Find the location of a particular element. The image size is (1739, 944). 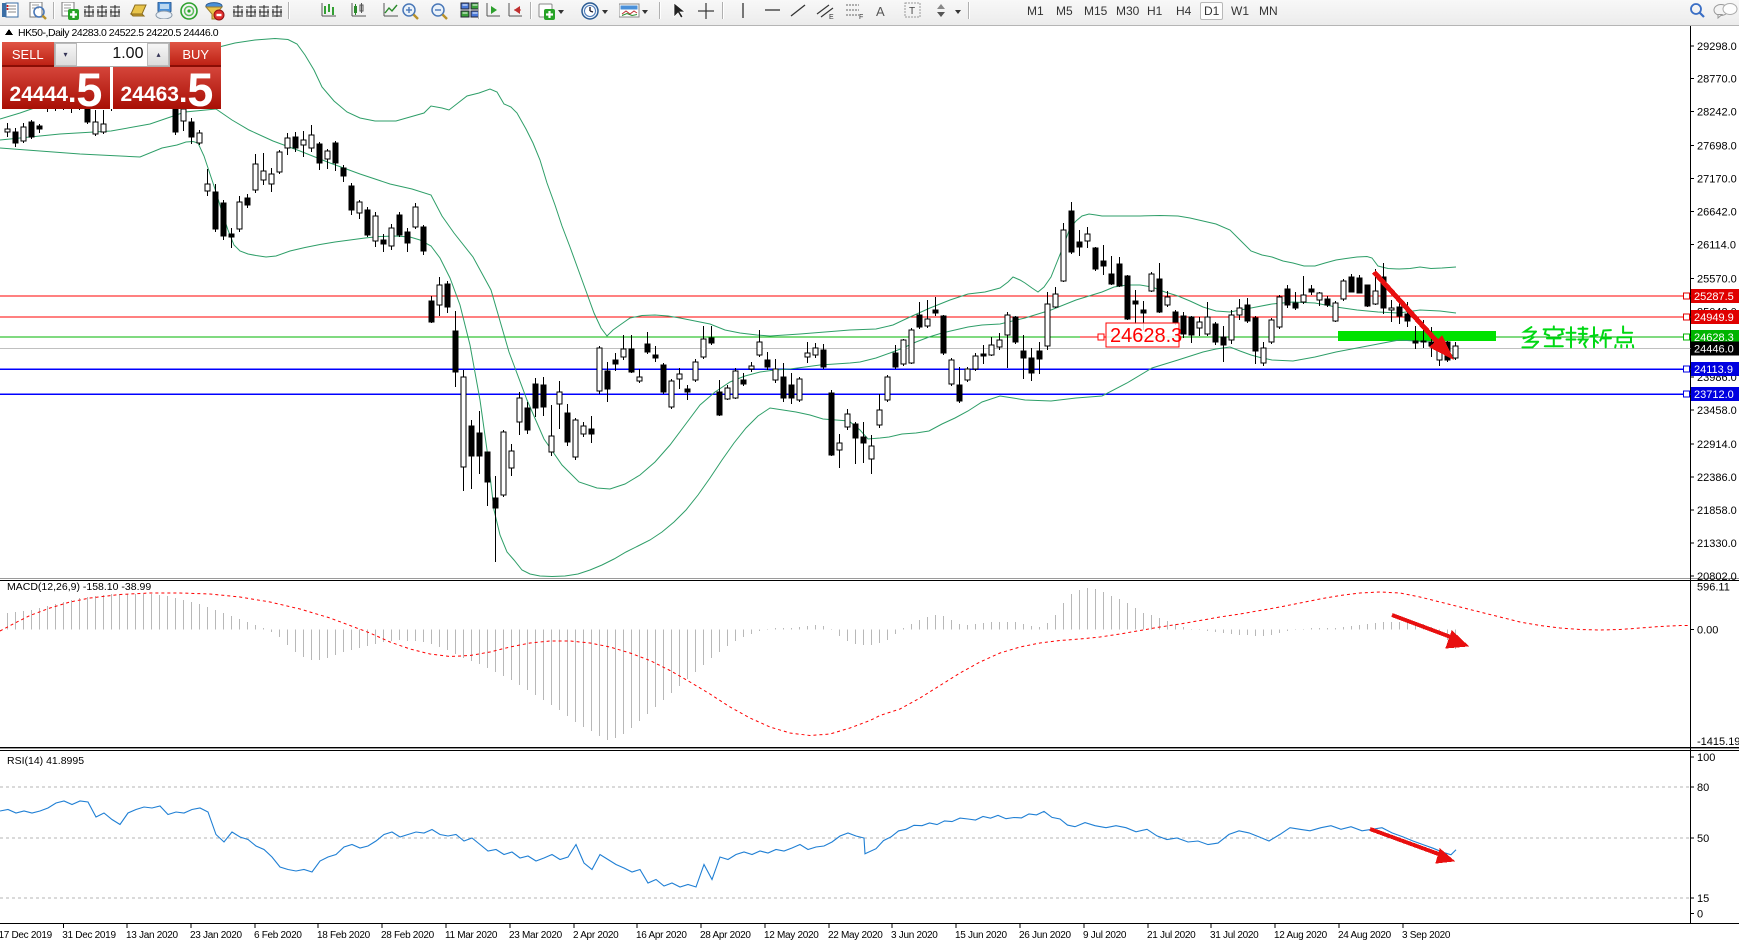

svg-text: 24 Aug 2020 is located at coordinates (1365, 935).